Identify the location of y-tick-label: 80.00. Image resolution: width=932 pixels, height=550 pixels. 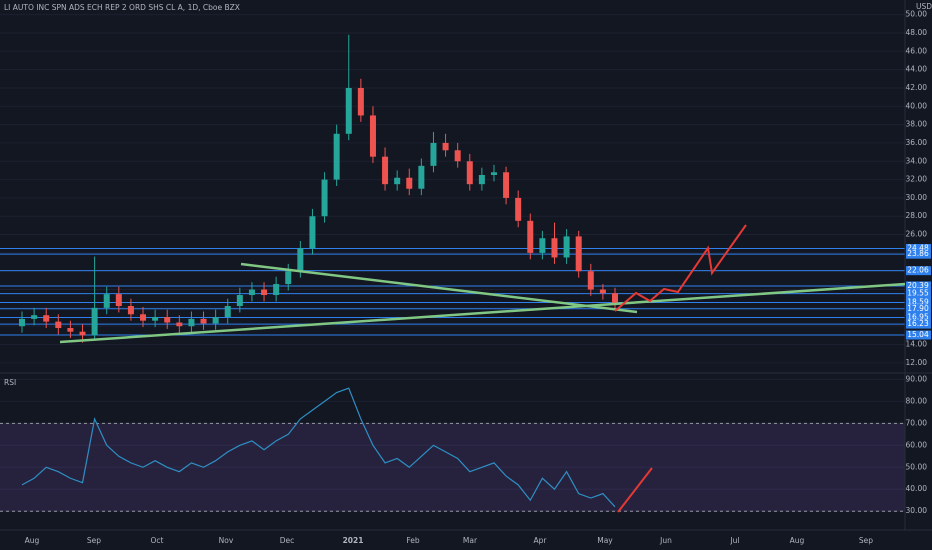
(917, 400).